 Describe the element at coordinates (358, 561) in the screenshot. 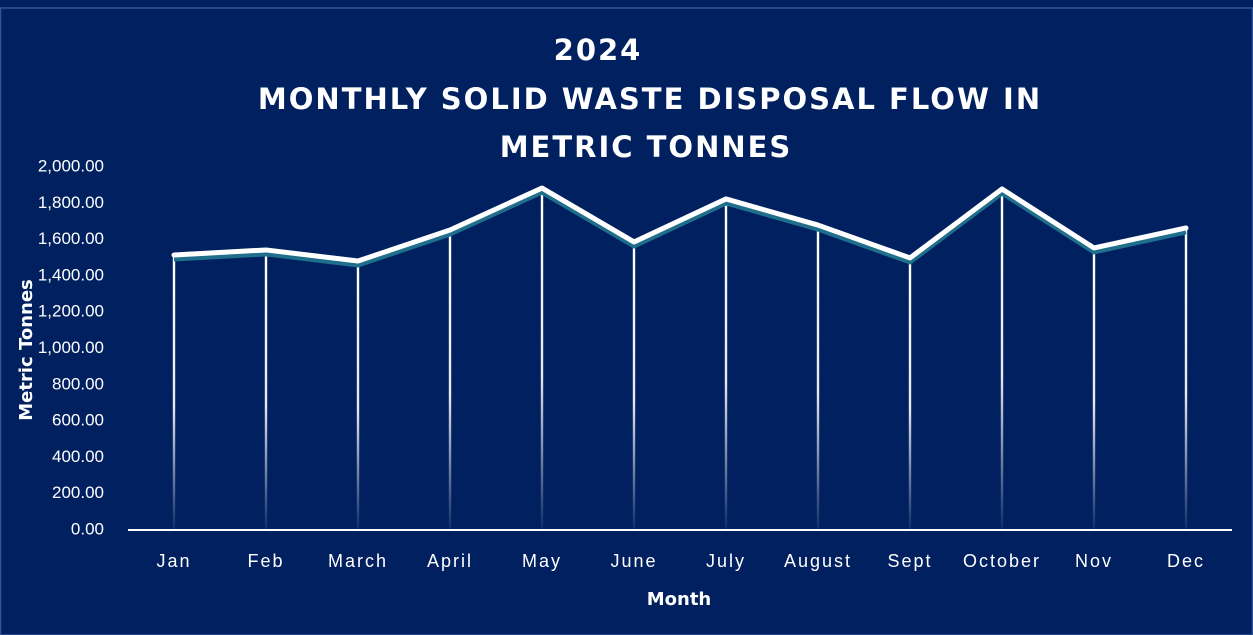

I see `x-tick-label: March` at that location.